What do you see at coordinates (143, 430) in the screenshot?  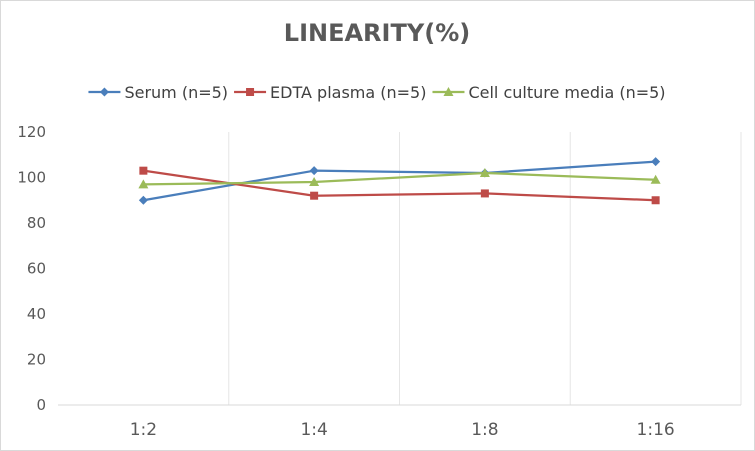 I see `x-tick-label: 1:2` at bounding box center [143, 430].